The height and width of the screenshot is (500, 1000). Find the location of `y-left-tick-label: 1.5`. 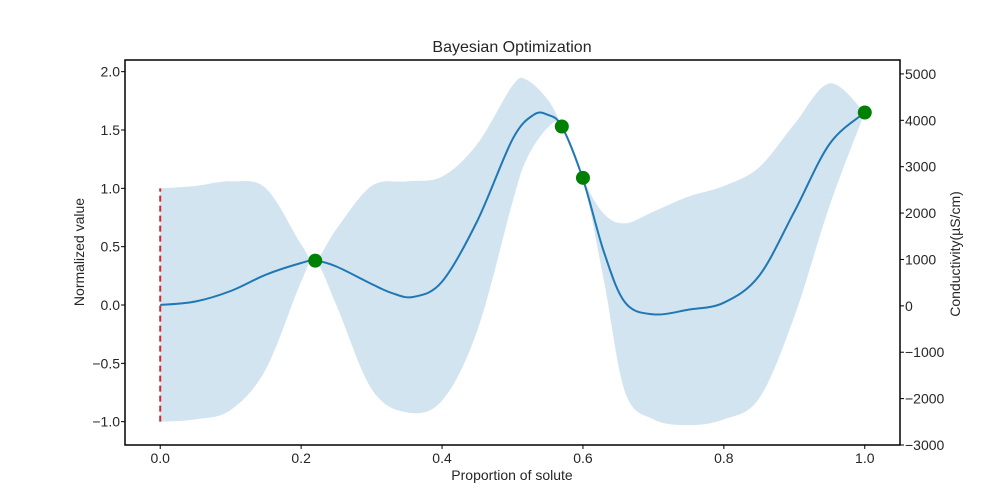

y-left-tick-label: 1.5 is located at coordinates (111, 130).